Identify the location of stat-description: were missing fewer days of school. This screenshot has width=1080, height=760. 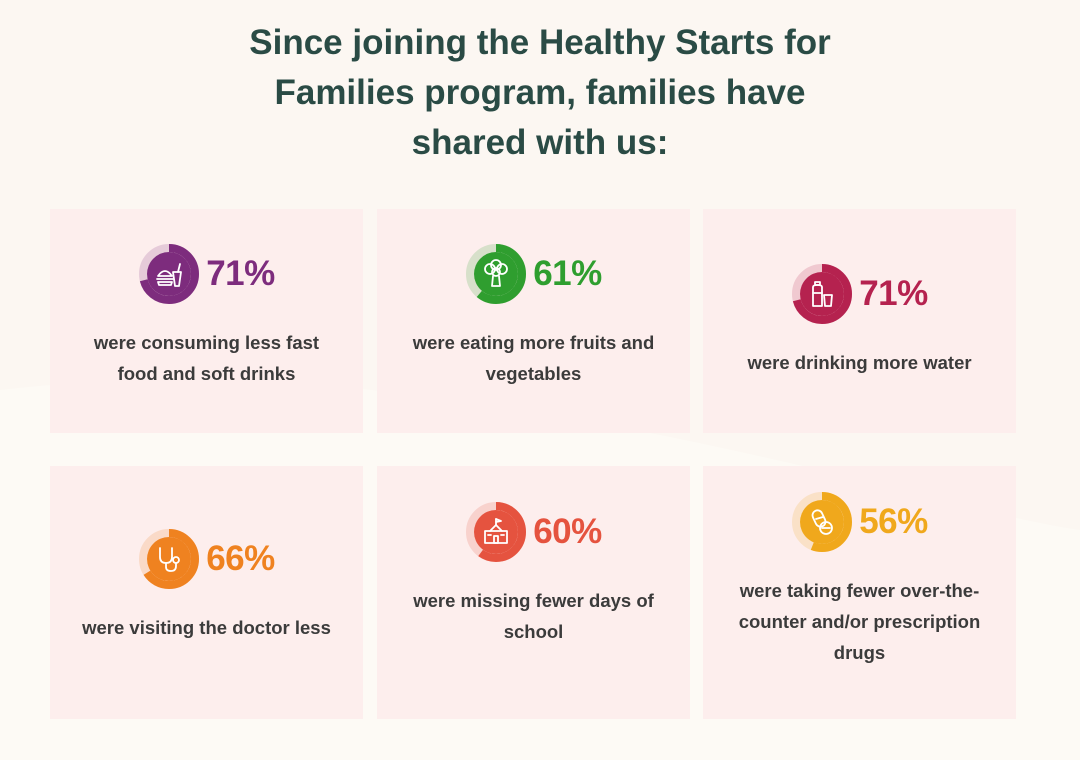
(533, 616).